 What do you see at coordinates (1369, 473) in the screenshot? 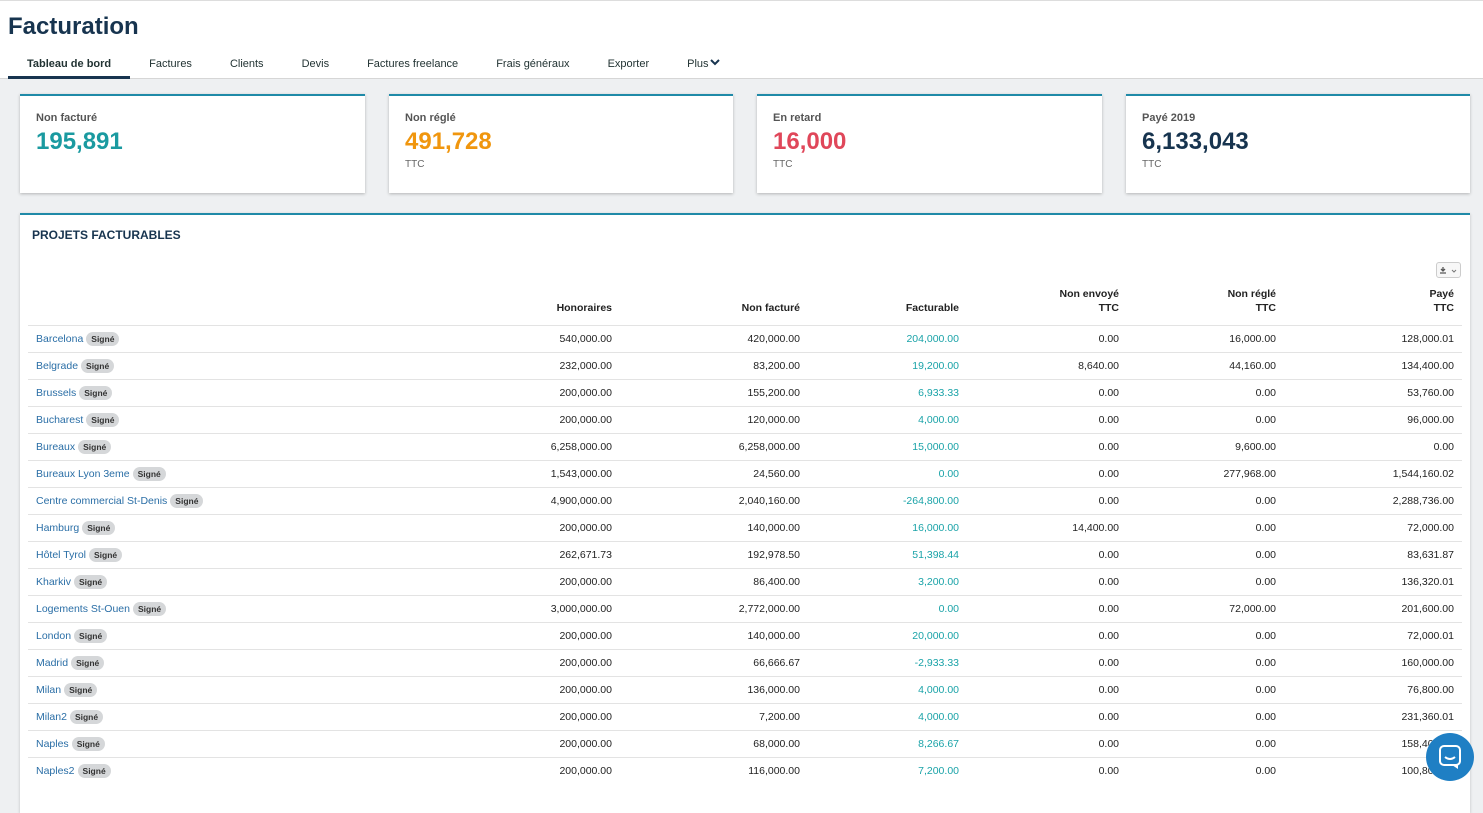
I see `value-cell: 1,544,160.02` at bounding box center [1369, 473].